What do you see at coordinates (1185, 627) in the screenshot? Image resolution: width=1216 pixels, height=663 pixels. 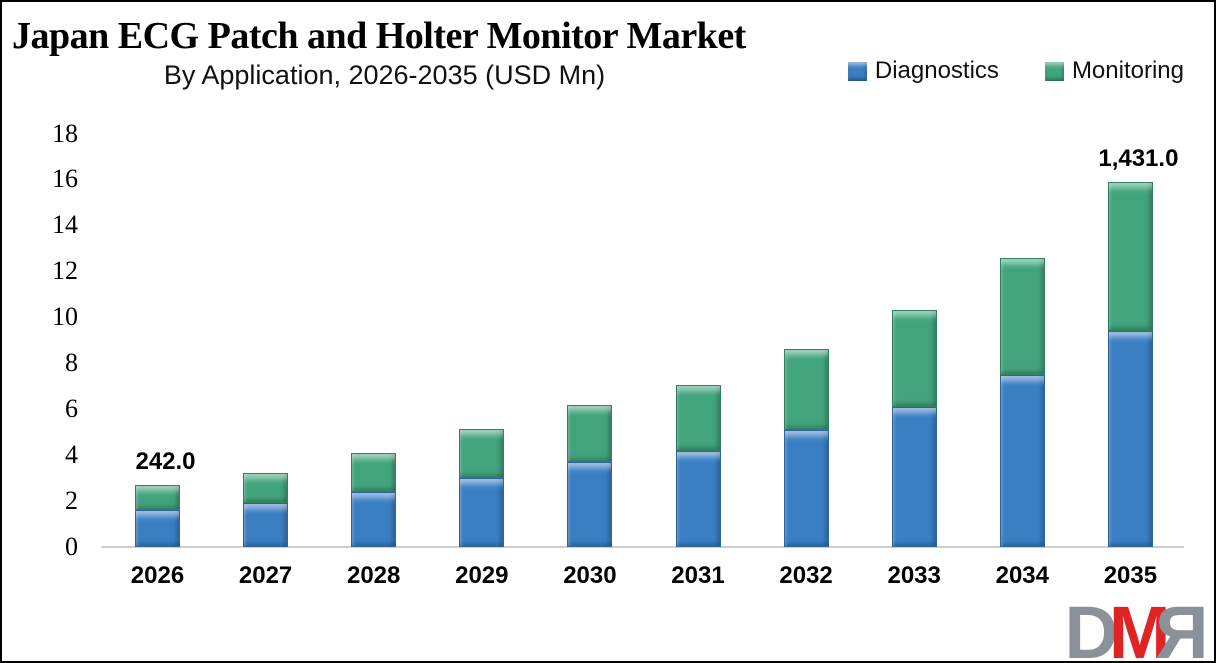 I see `logo-letter-r: R` at bounding box center [1185, 627].